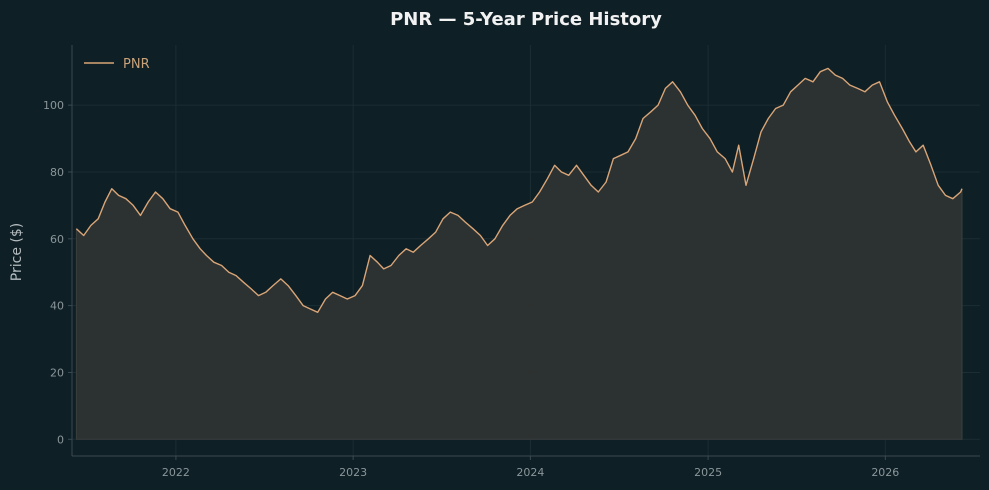  I want to click on legend-label: PNR, so click(136, 64).